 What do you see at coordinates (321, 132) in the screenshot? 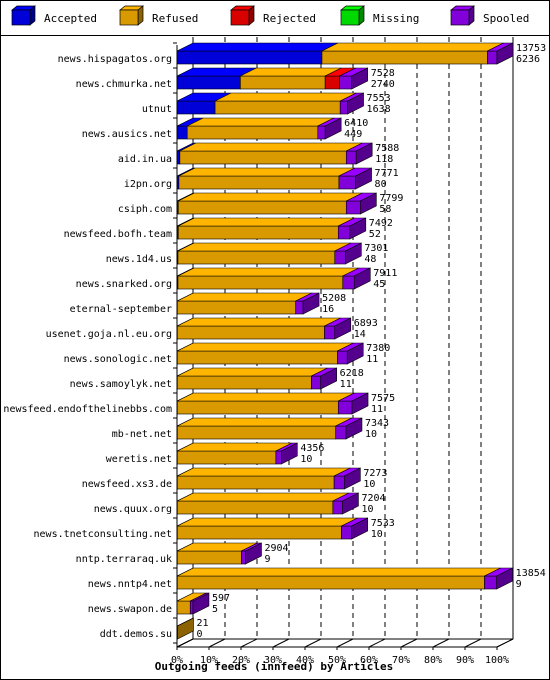
I see `bar-news-ausics-net-spooled` at bounding box center [321, 132].